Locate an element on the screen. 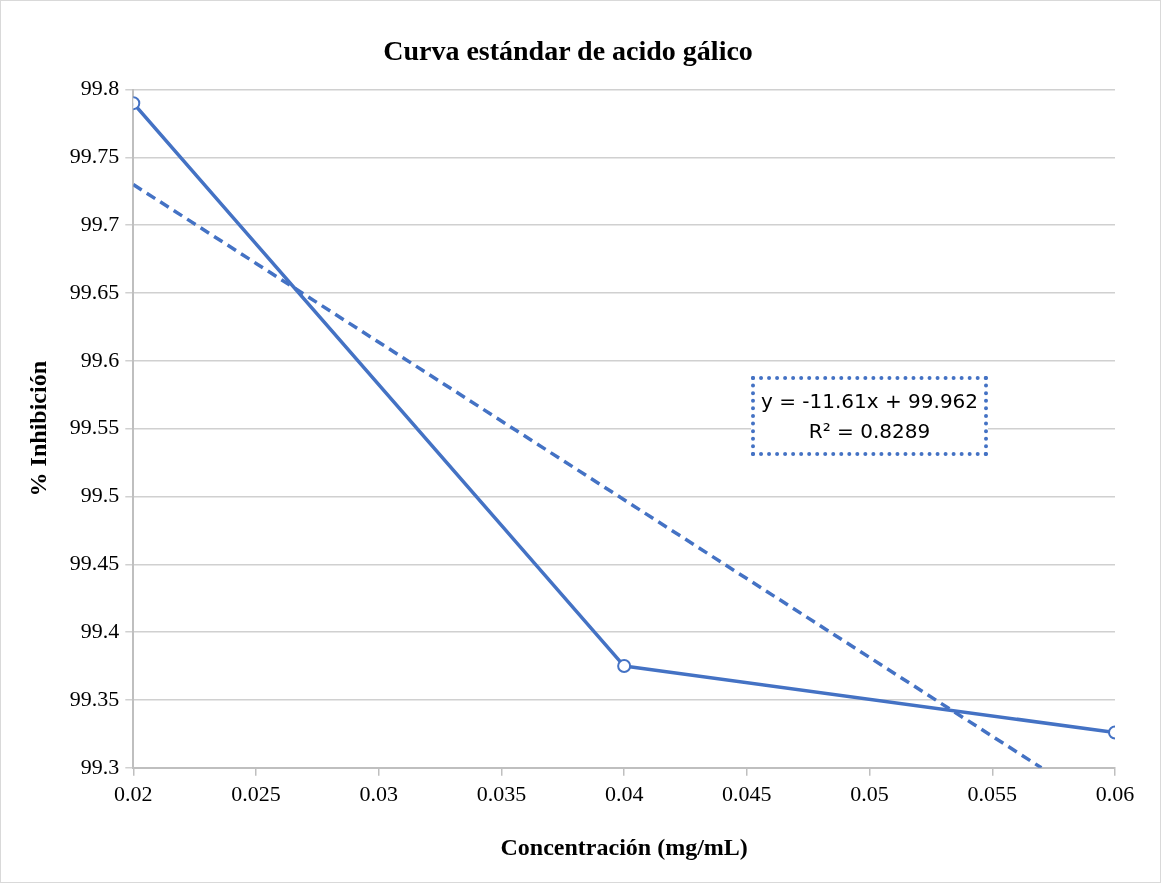 The height and width of the screenshot is (883, 1161). chart-title: Curva estándar de acido gálico is located at coordinates (568, 51).